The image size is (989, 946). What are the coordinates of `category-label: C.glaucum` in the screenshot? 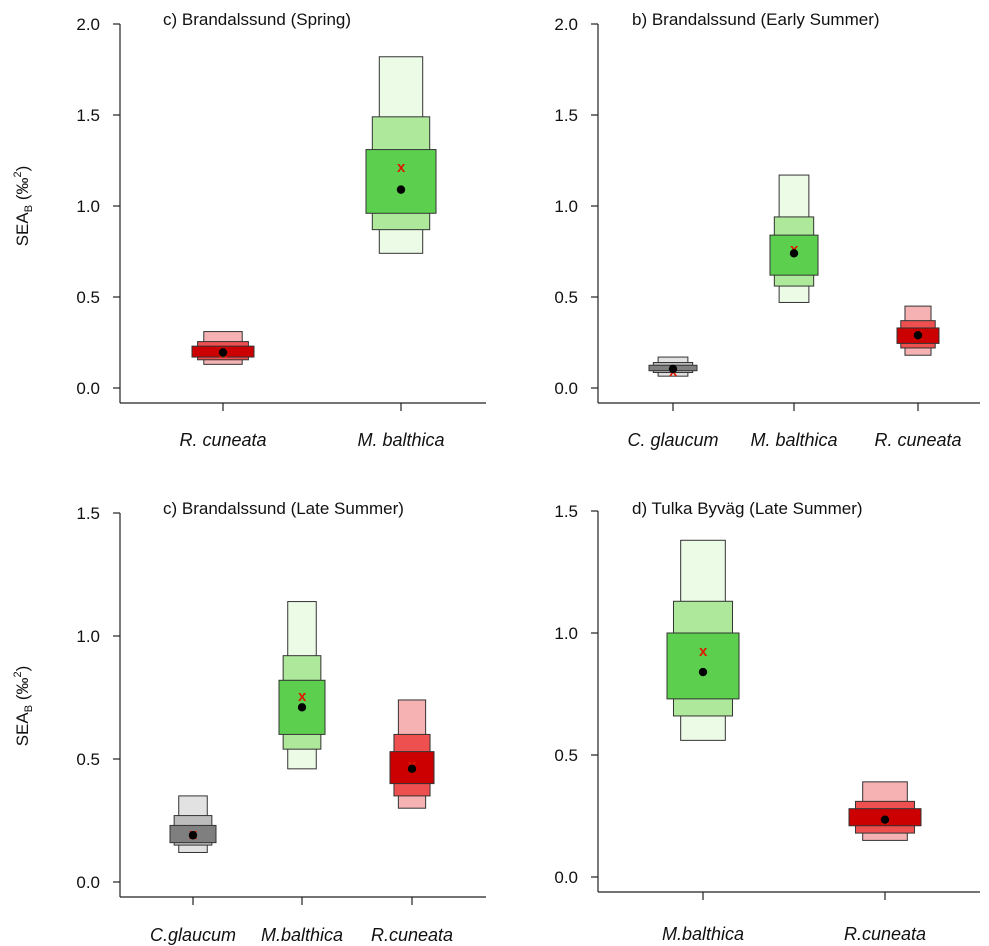 It's located at (193, 935).